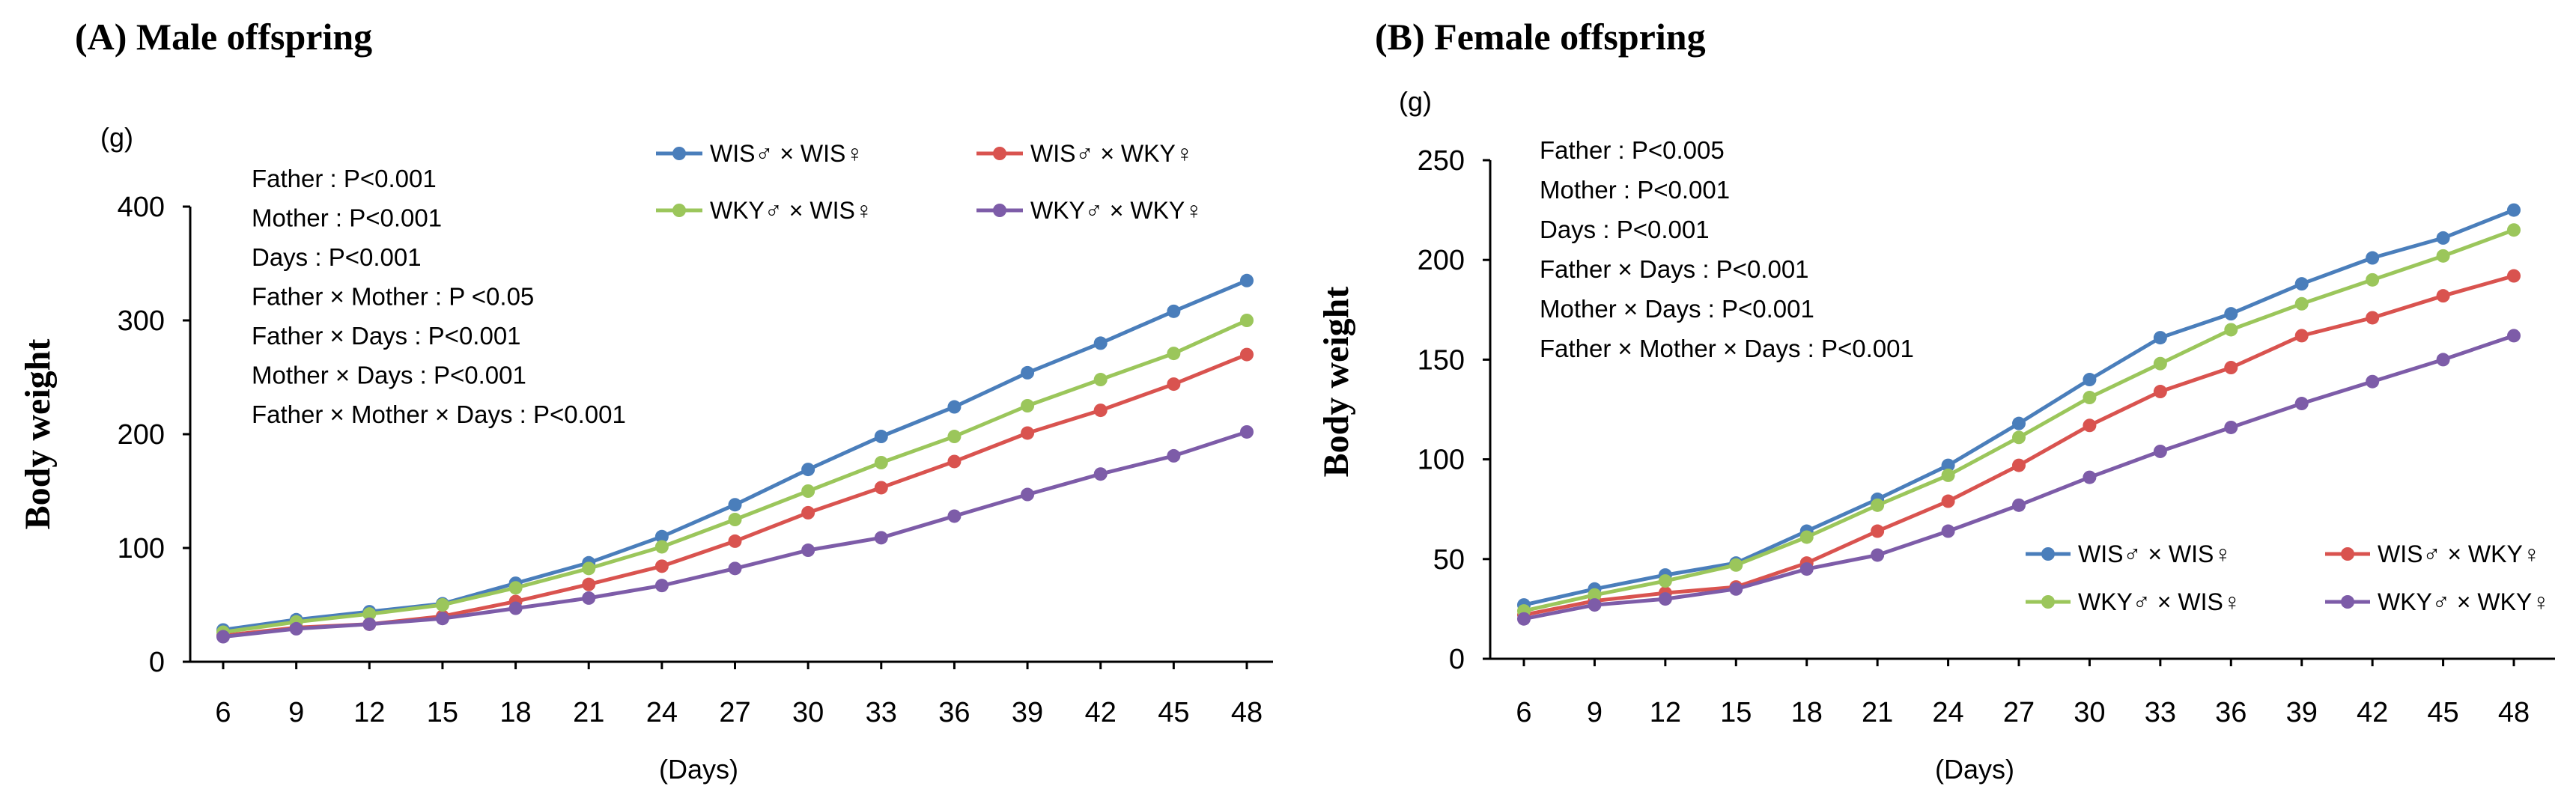 Image resolution: width=2576 pixels, height=807 pixels. Describe the element at coordinates (439, 414) in the screenshot. I see `stat-line: Father × Mother × Days : P<0.001` at that location.